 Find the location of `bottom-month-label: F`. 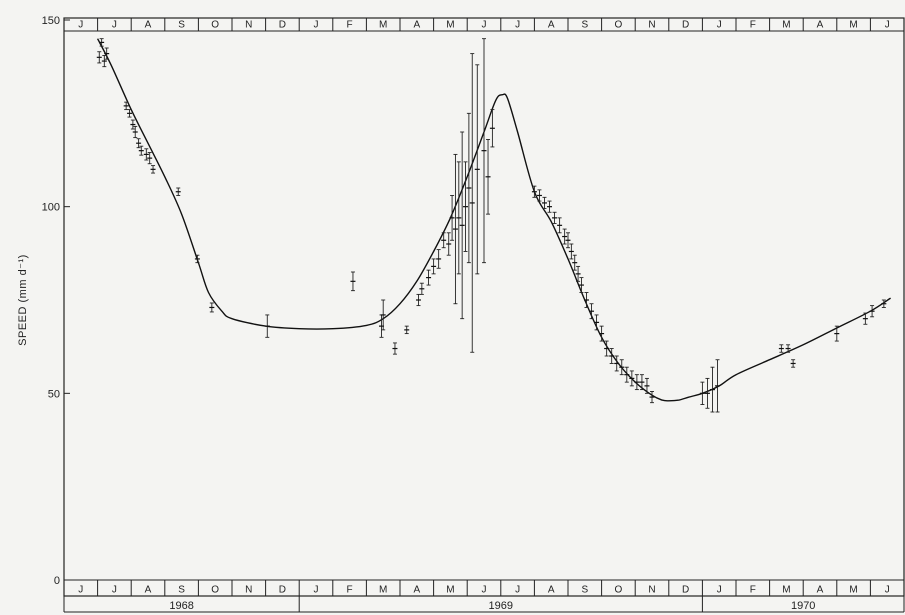

bottom-month-label: F is located at coordinates (350, 590).